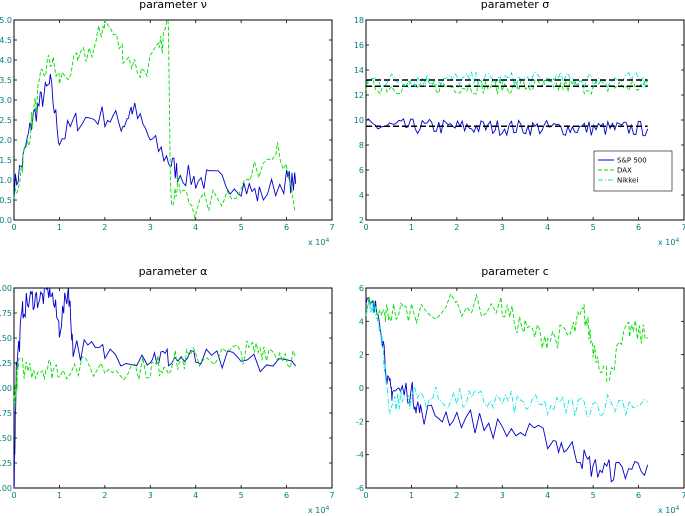 The image size is (685, 516). Describe the element at coordinates (359, 20) in the screenshot. I see `y-tick-label: 18` at that location.